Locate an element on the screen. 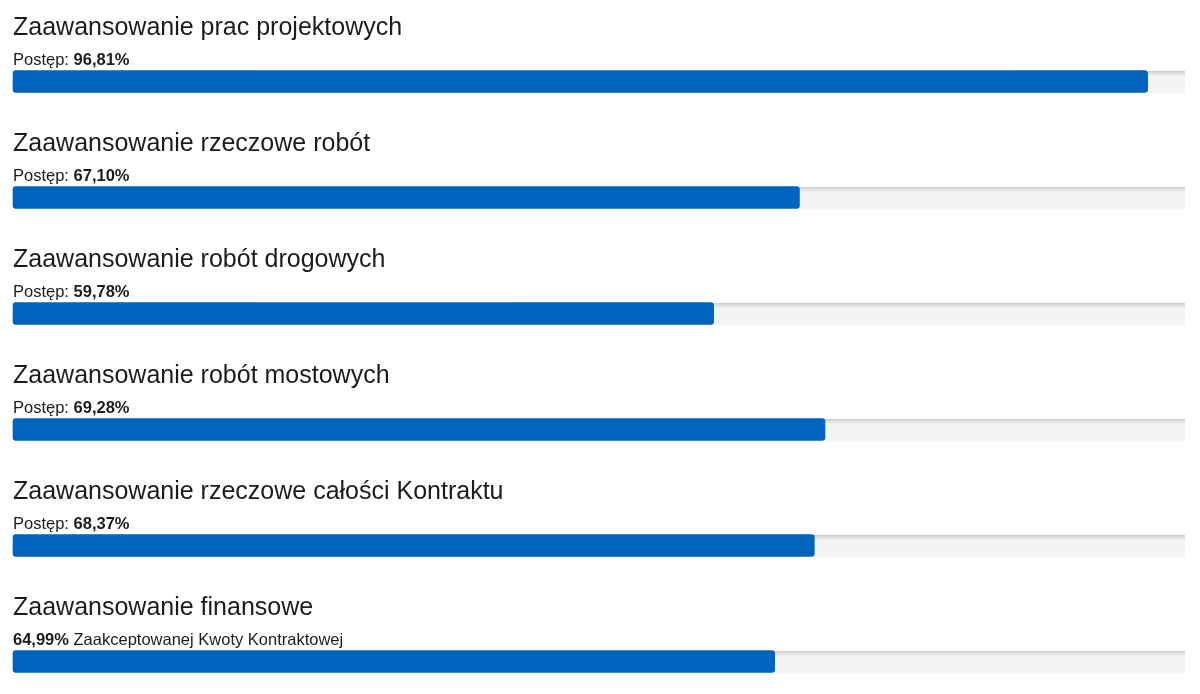 This screenshot has width=1200, height=694. data-label: Postęp: 67,10% is located at coordinates (71, 174).